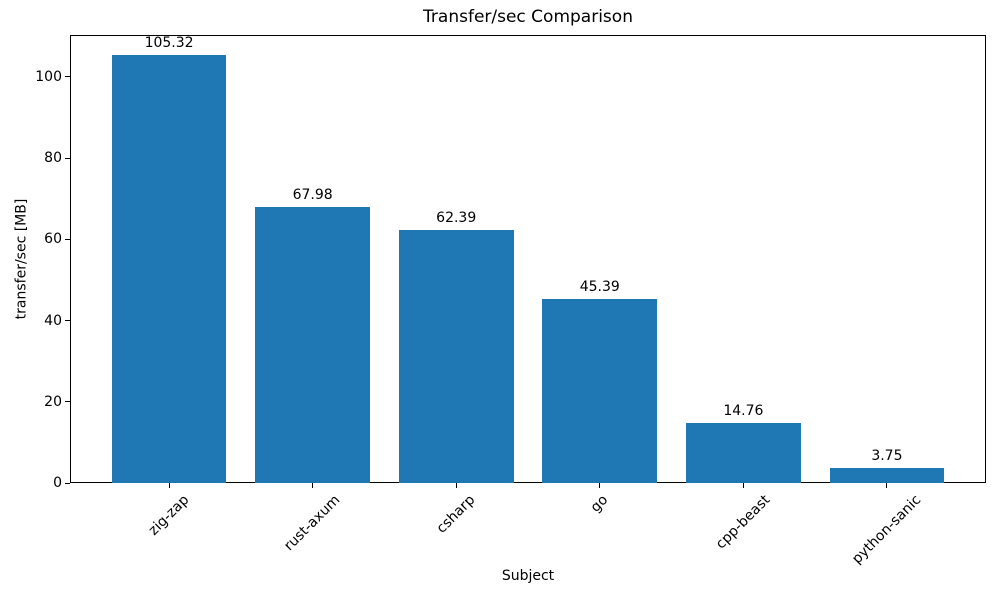 Image resolution: width=1000 pixels, height=600 pixels. I want to click on bar-cpp-beast, so click(743, 453).